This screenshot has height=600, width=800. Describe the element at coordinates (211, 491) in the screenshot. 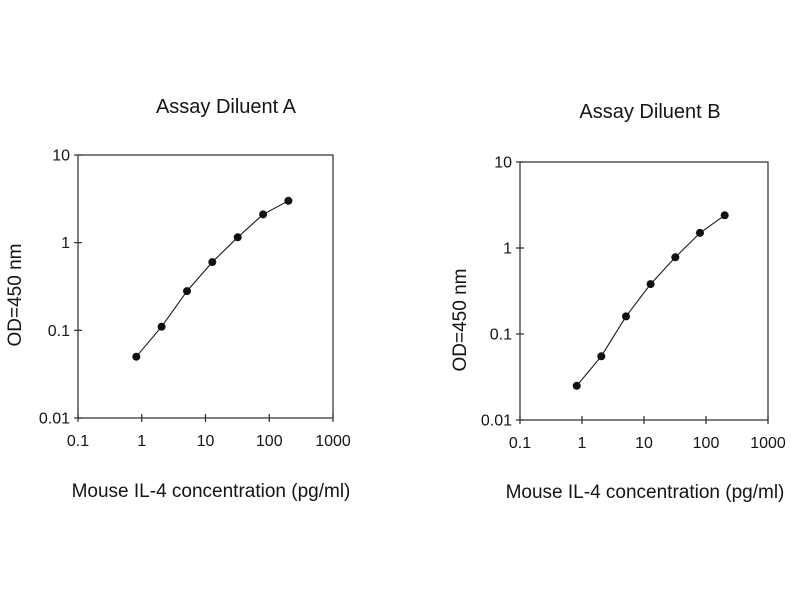

I see `chart-a-x-axis-title: Mouse IL-4 concentration (pg/ml)` at that location.